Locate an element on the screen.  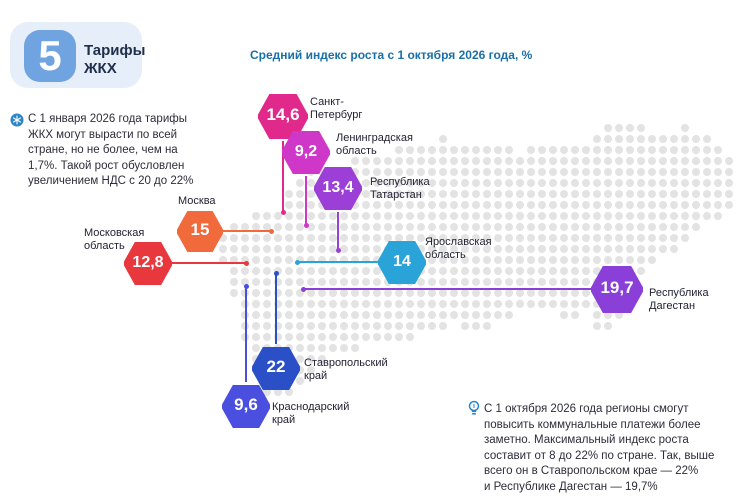
hexagon-tat is located at coordinates (338, 188).